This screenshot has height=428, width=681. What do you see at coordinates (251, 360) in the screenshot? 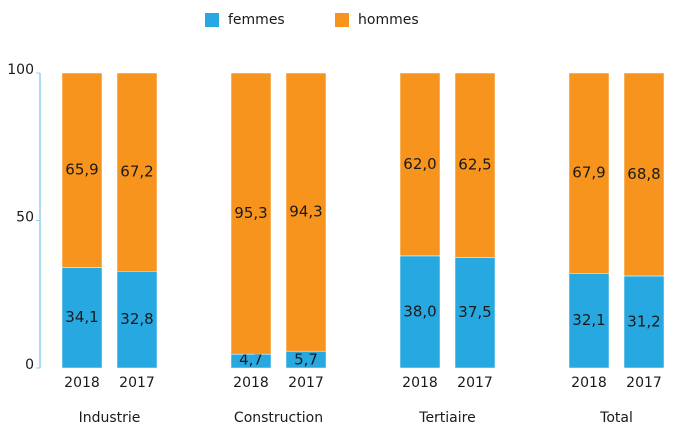
I see `value-label: 4,7` at bounding box center [251, 360].